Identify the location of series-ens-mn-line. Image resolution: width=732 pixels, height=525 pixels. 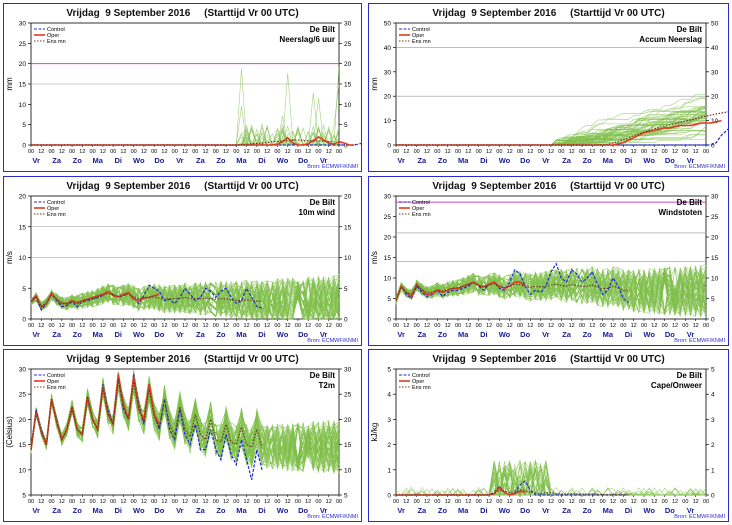
(512, 291).